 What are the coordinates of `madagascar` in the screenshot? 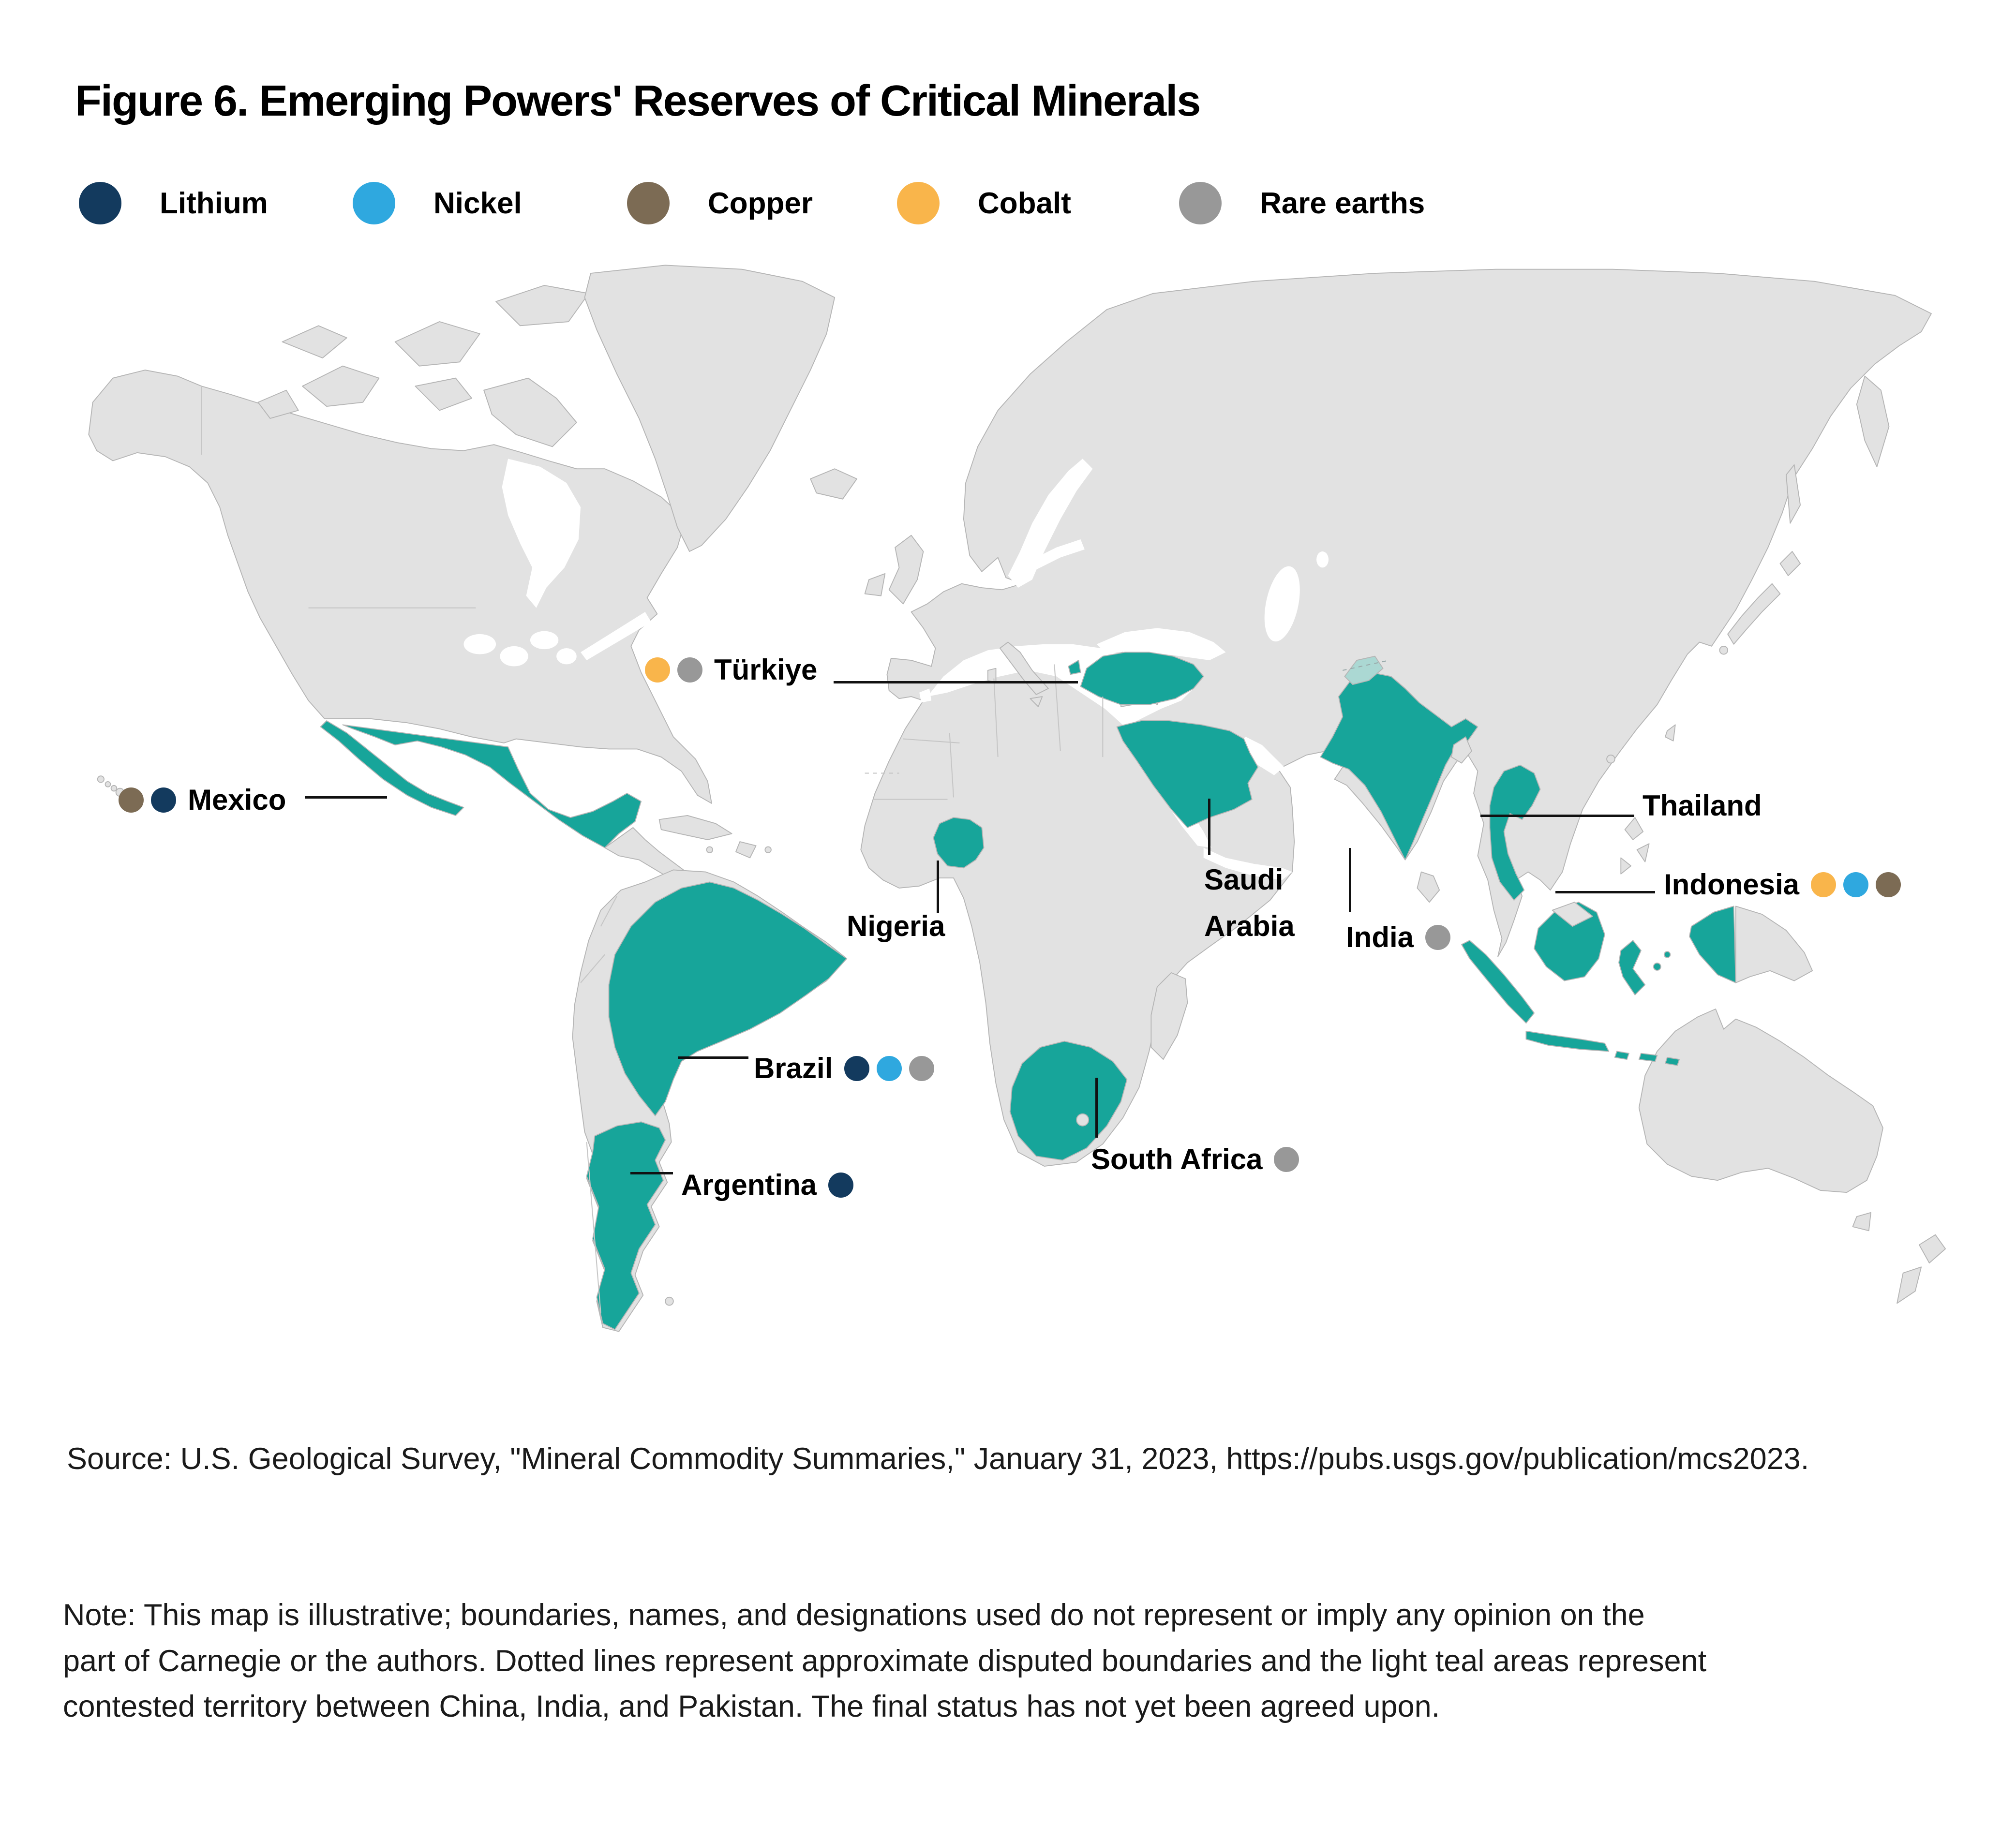 It's located at (1169, 1016).